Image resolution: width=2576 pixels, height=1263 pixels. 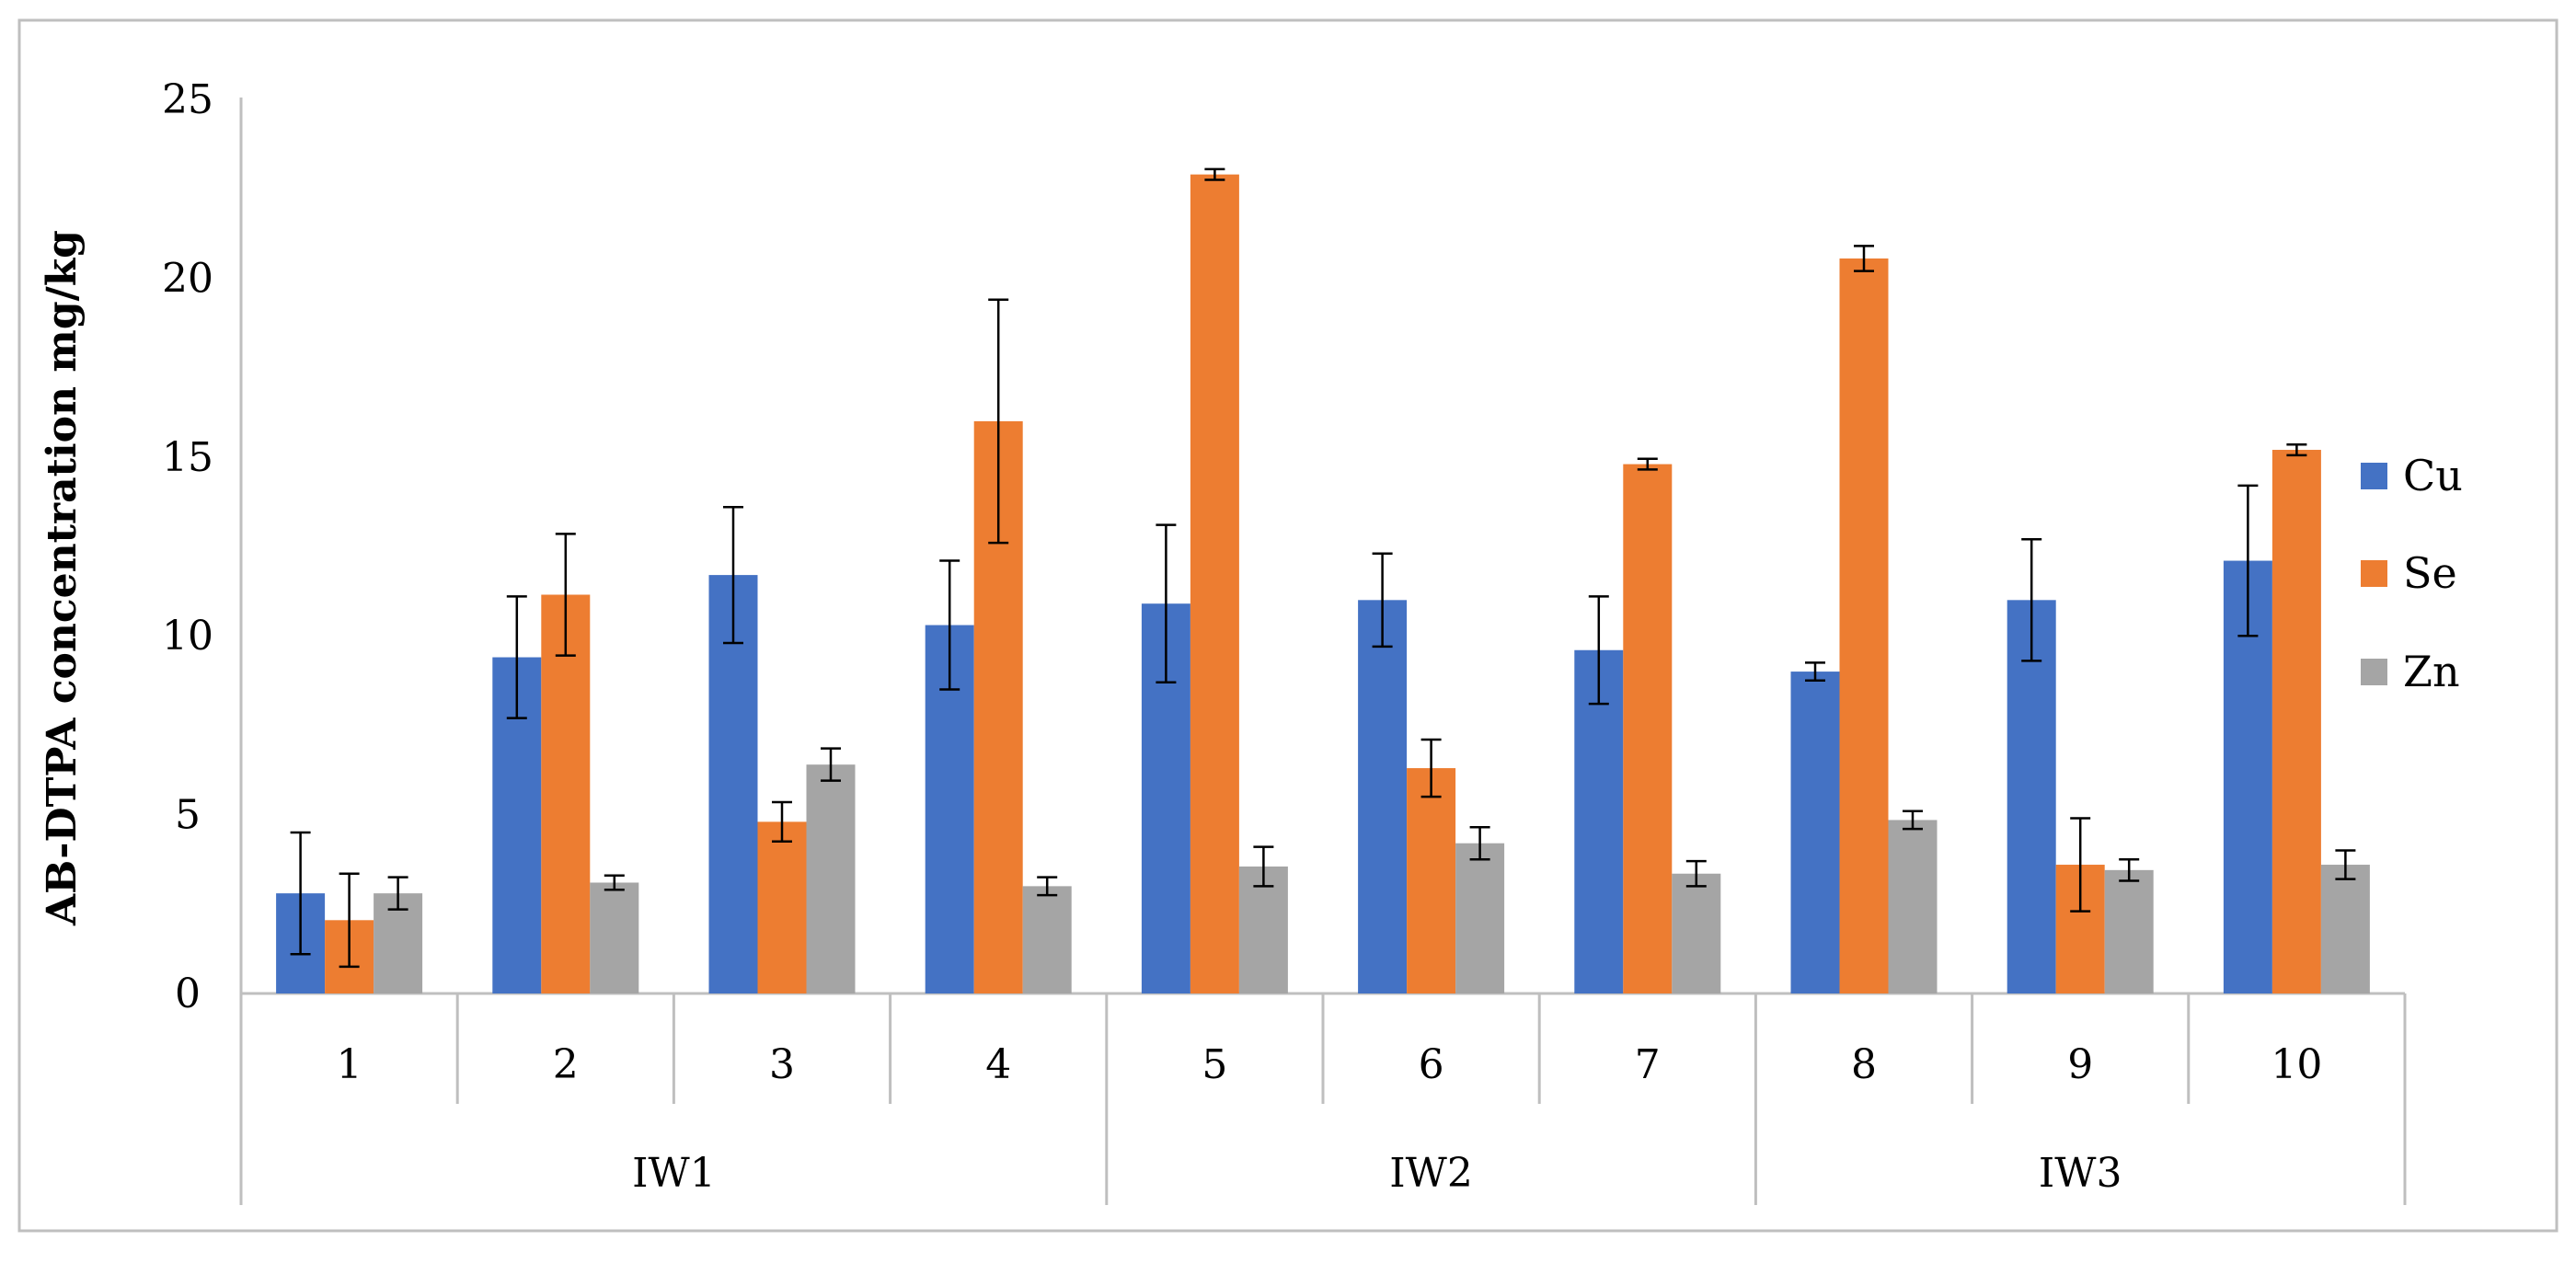 I want to click on legend-label-zn: Zn, so click(x=2431, y=671).